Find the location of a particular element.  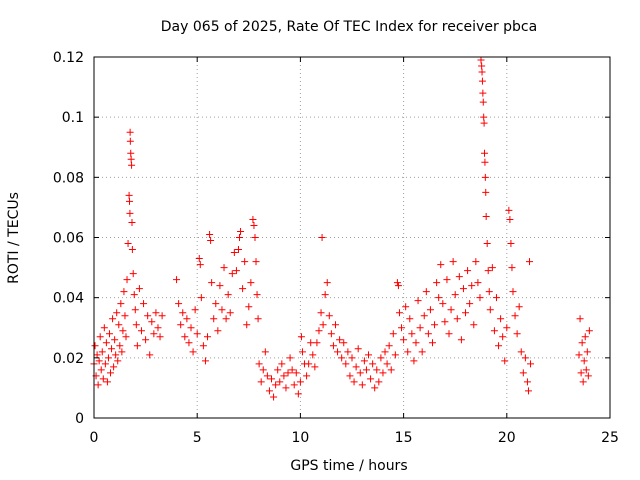

y-tick-label: 0.06 is located at coordinates (68, 239).